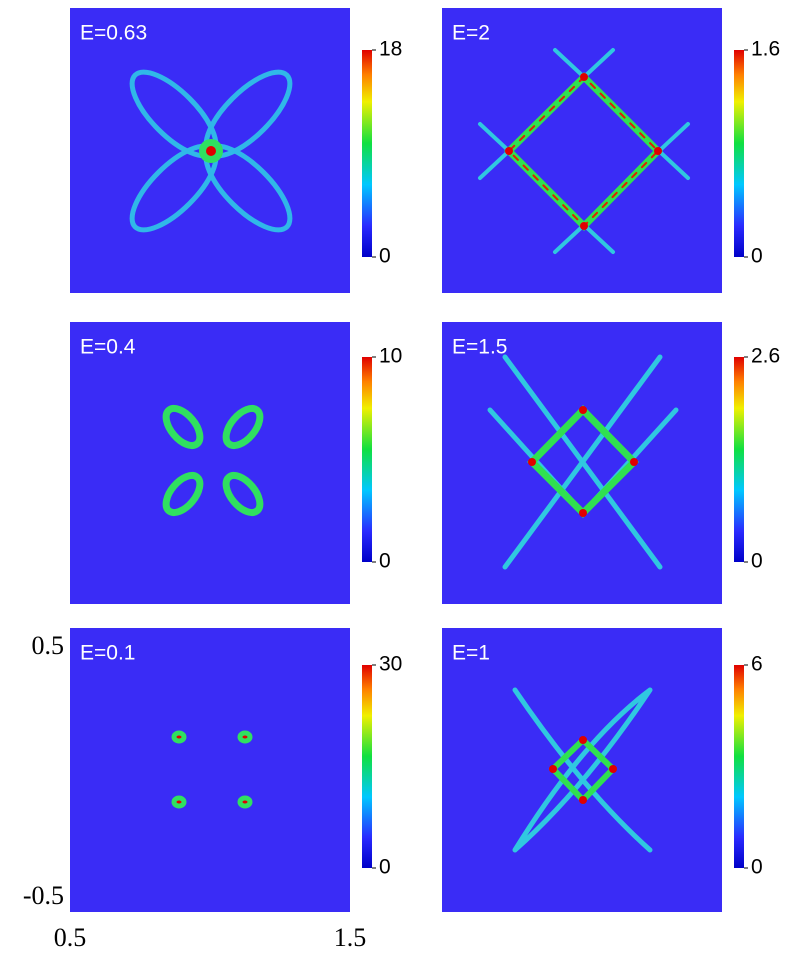 This screenshot has height=965, width=802. Describe the element at coordinates (757, 664) in the screenshot. I see `colorbar-tick-label: 6` at that location.